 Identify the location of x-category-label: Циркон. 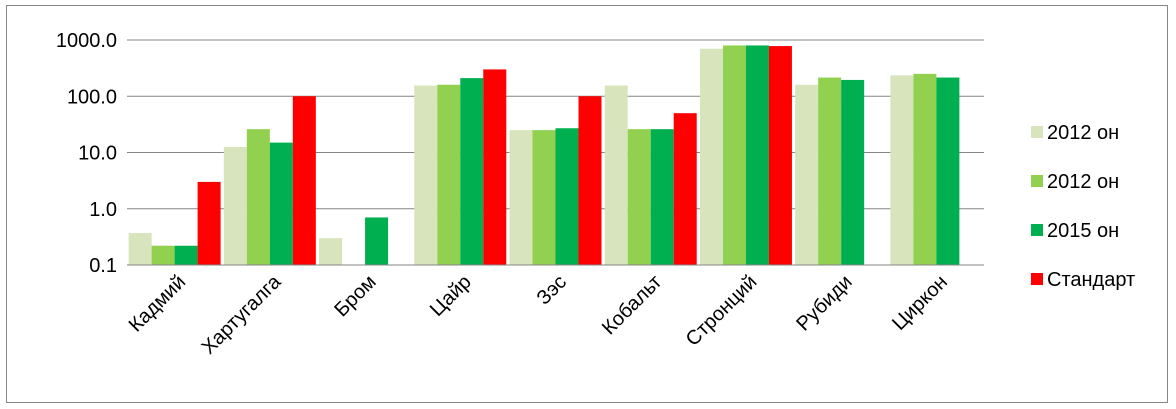
(920, 303).